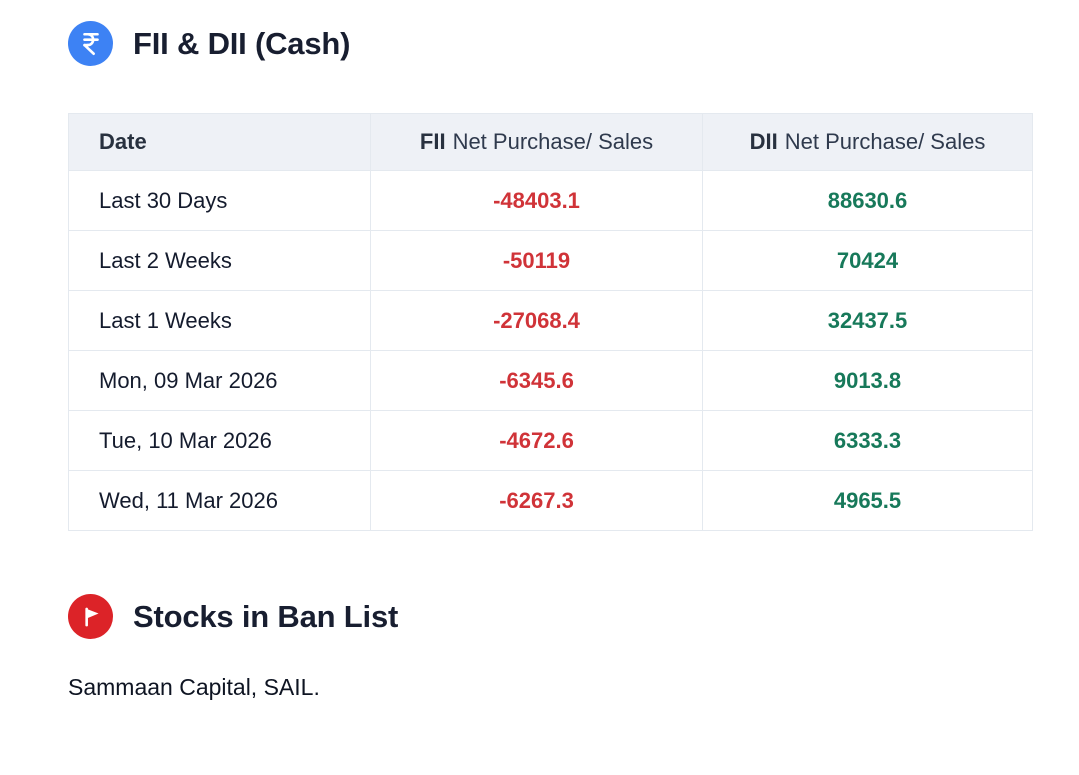  What do you see at coordinates (536, 380) in the screenshot?
I see `fii-value-cell: -6345.6` at bounding box center [536, 380].